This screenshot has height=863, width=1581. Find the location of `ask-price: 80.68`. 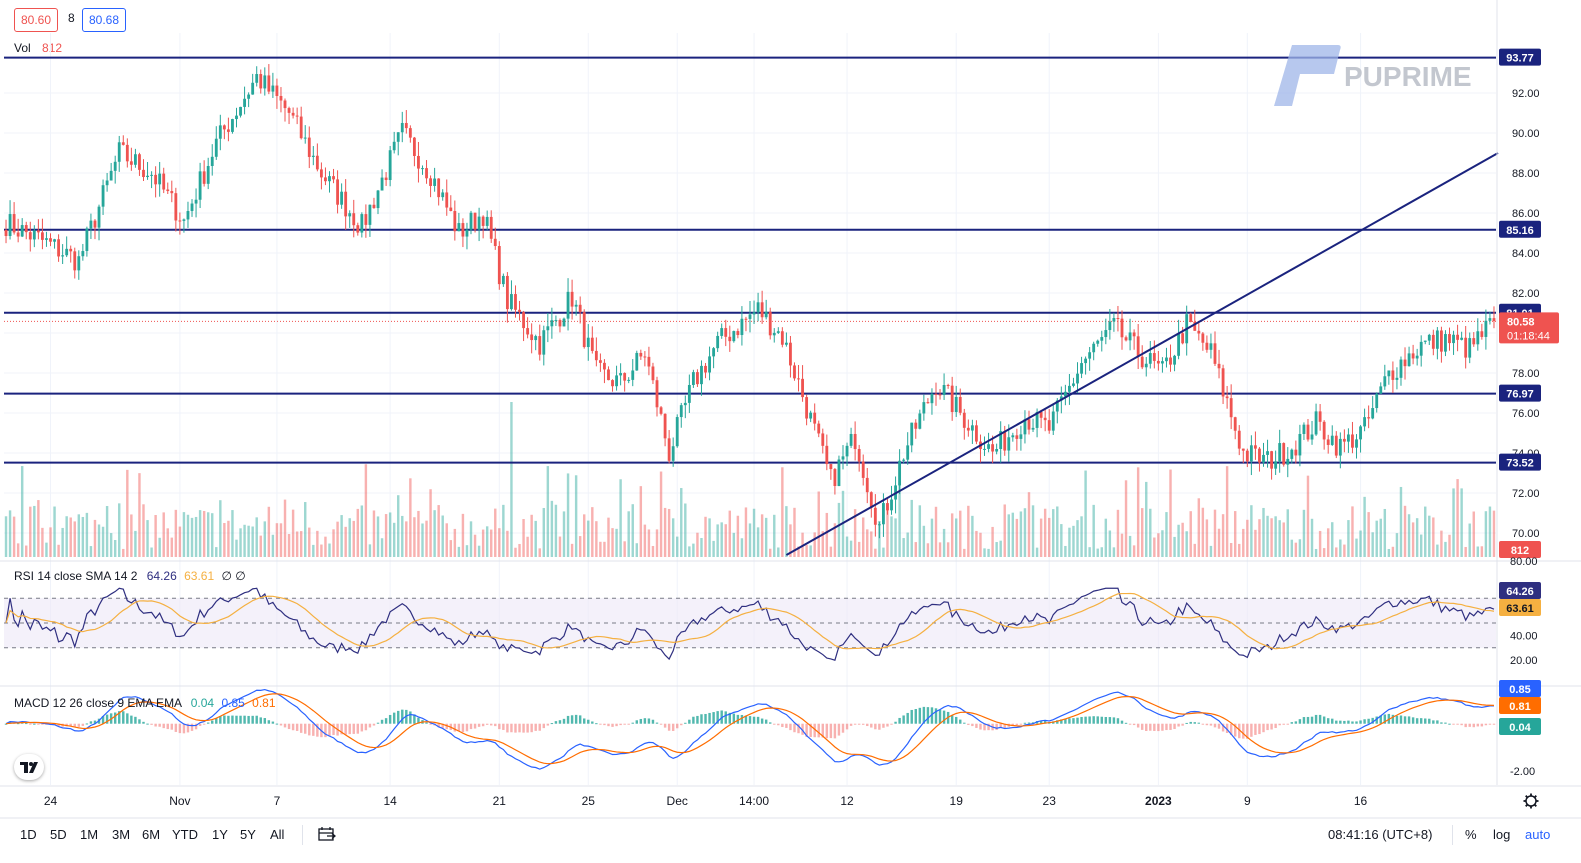

ask-price: 80.68 is located at coordinates (104, 20).